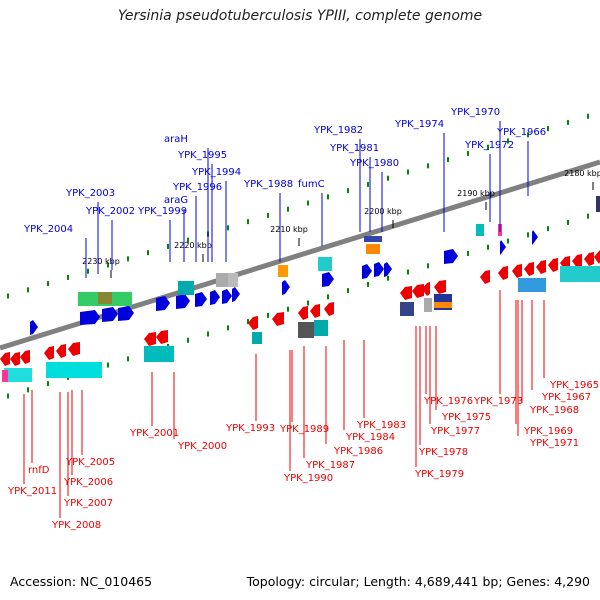 This screenshot has width=600, height=600. I want to click on forward-gene-label: YPK_2004, so click(48, 229).